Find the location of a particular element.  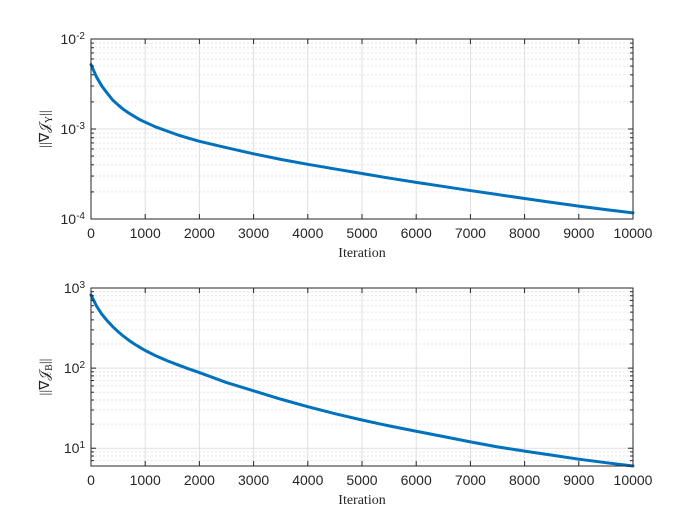

top-chart-x-tick-label: 5000 is located at coordinates (361, 233).